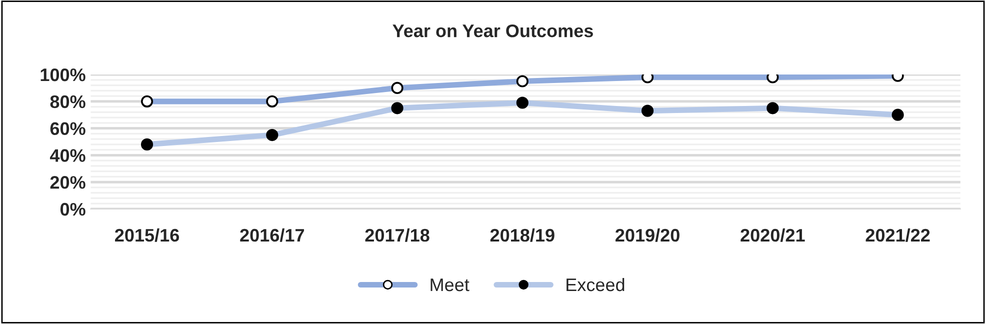 This screenshot has height=324, width=986. I want to click on x-tick-label: 2018/19, so click(522, 235).